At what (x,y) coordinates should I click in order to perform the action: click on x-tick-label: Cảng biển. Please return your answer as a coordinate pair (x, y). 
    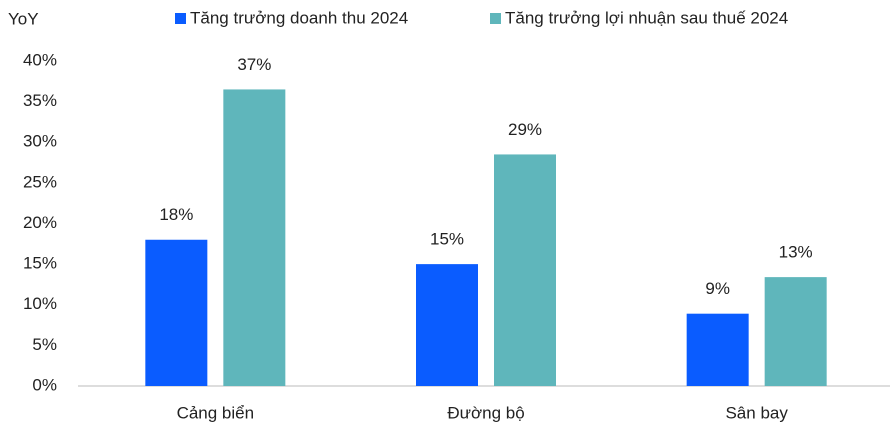
    Looking at the image, I should click on (216, 412).